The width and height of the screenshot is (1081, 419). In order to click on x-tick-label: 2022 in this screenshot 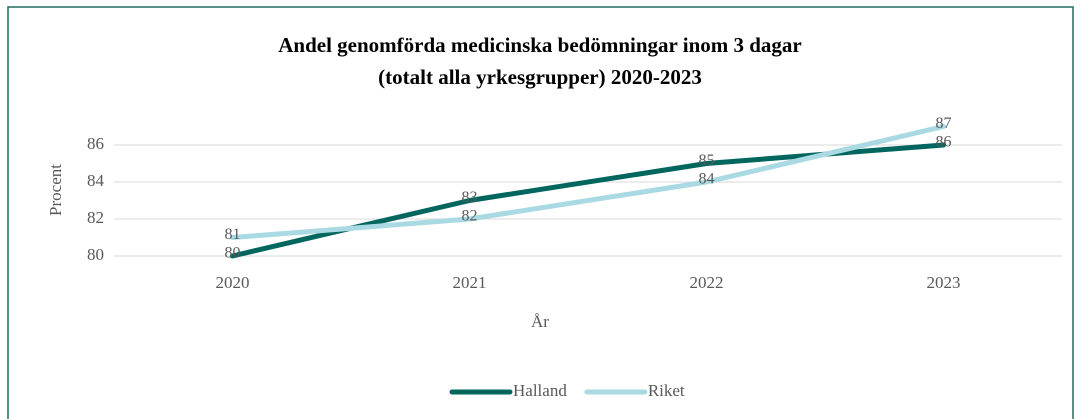, I will do `click(707, 282)`.